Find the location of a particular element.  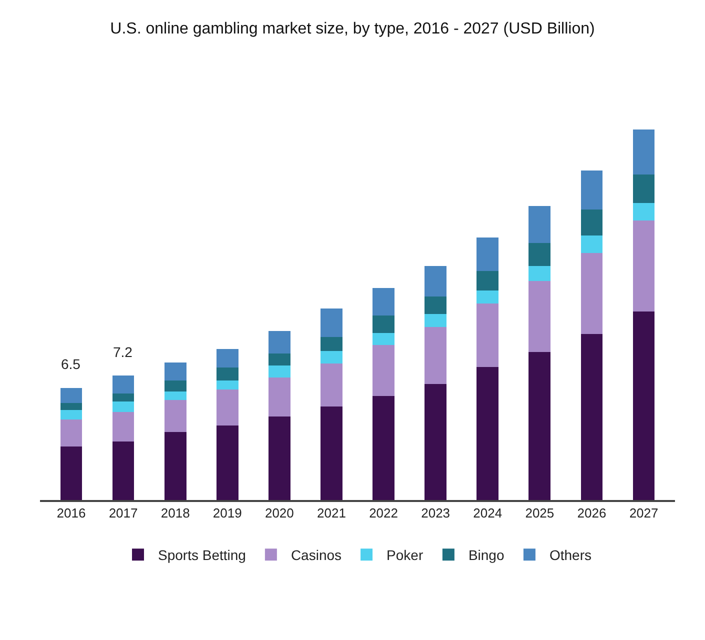

annotation: 7.2 is located at coordinates (123, 352).